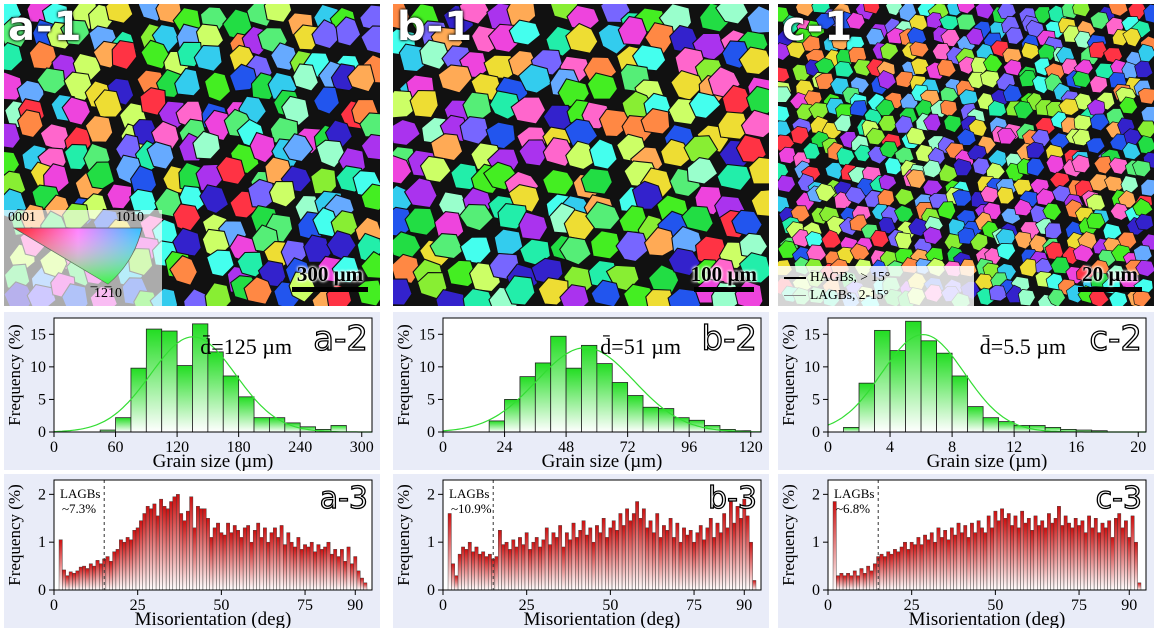  Describe the element at coordinates (1129, 605) in the screenshot. I see `x-tick-label: 90` at that location.